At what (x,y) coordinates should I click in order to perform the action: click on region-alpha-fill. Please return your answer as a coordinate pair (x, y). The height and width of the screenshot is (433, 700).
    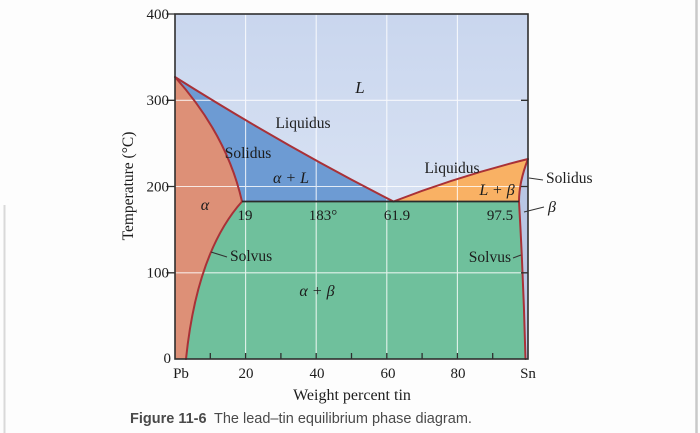
    Looking at the image, I should click on (208, 218).